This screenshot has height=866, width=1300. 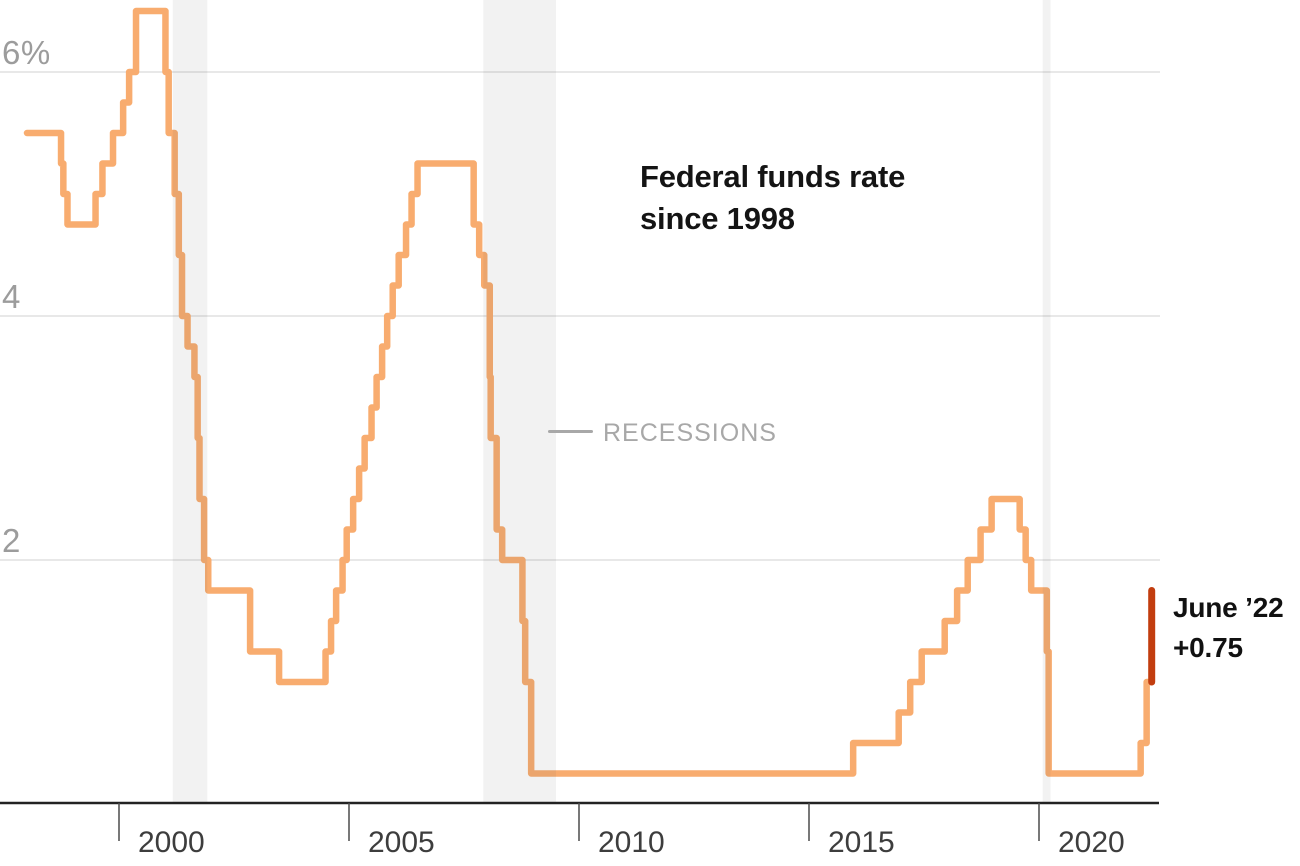 I want to click on chart-title-line1: Federal funds rate, so click(x=773, y=176).